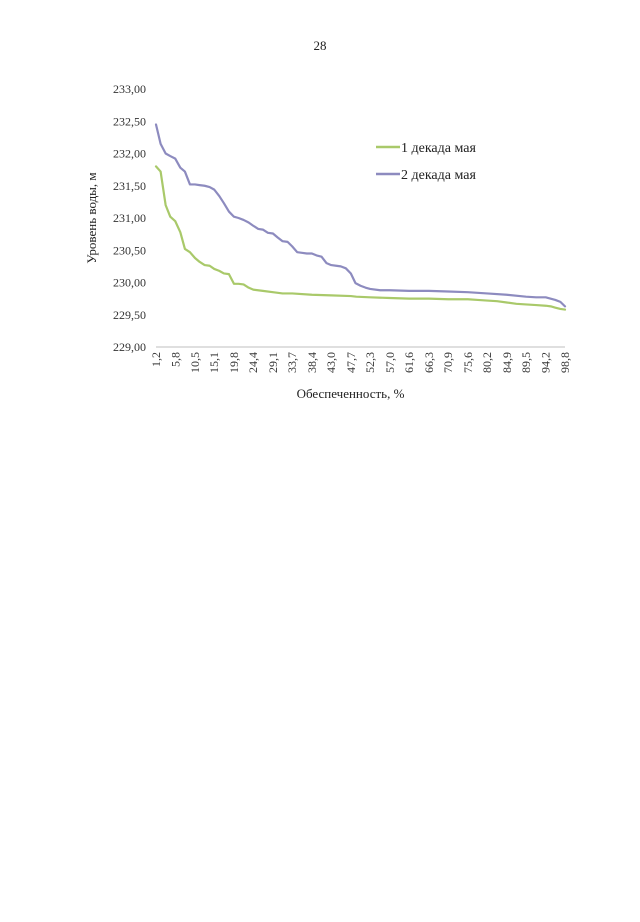 This screenshot has height=922, width=640. Describe the element at coordinates (156, 359) in the screenshot. I see `x-tick-label: 1,2` at that location.